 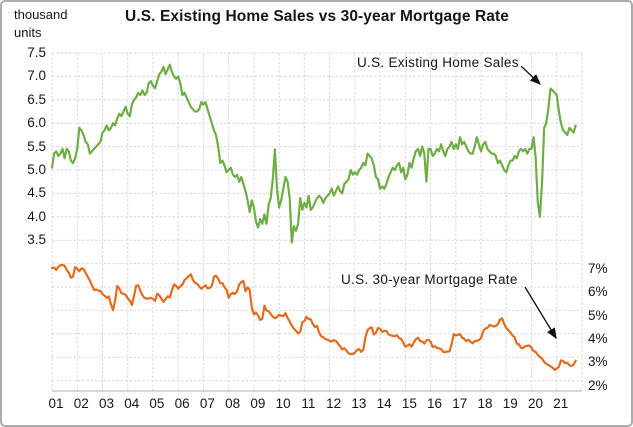 I want to click on left-axis-tick-label: 4.0, so click(x=36, y=216).